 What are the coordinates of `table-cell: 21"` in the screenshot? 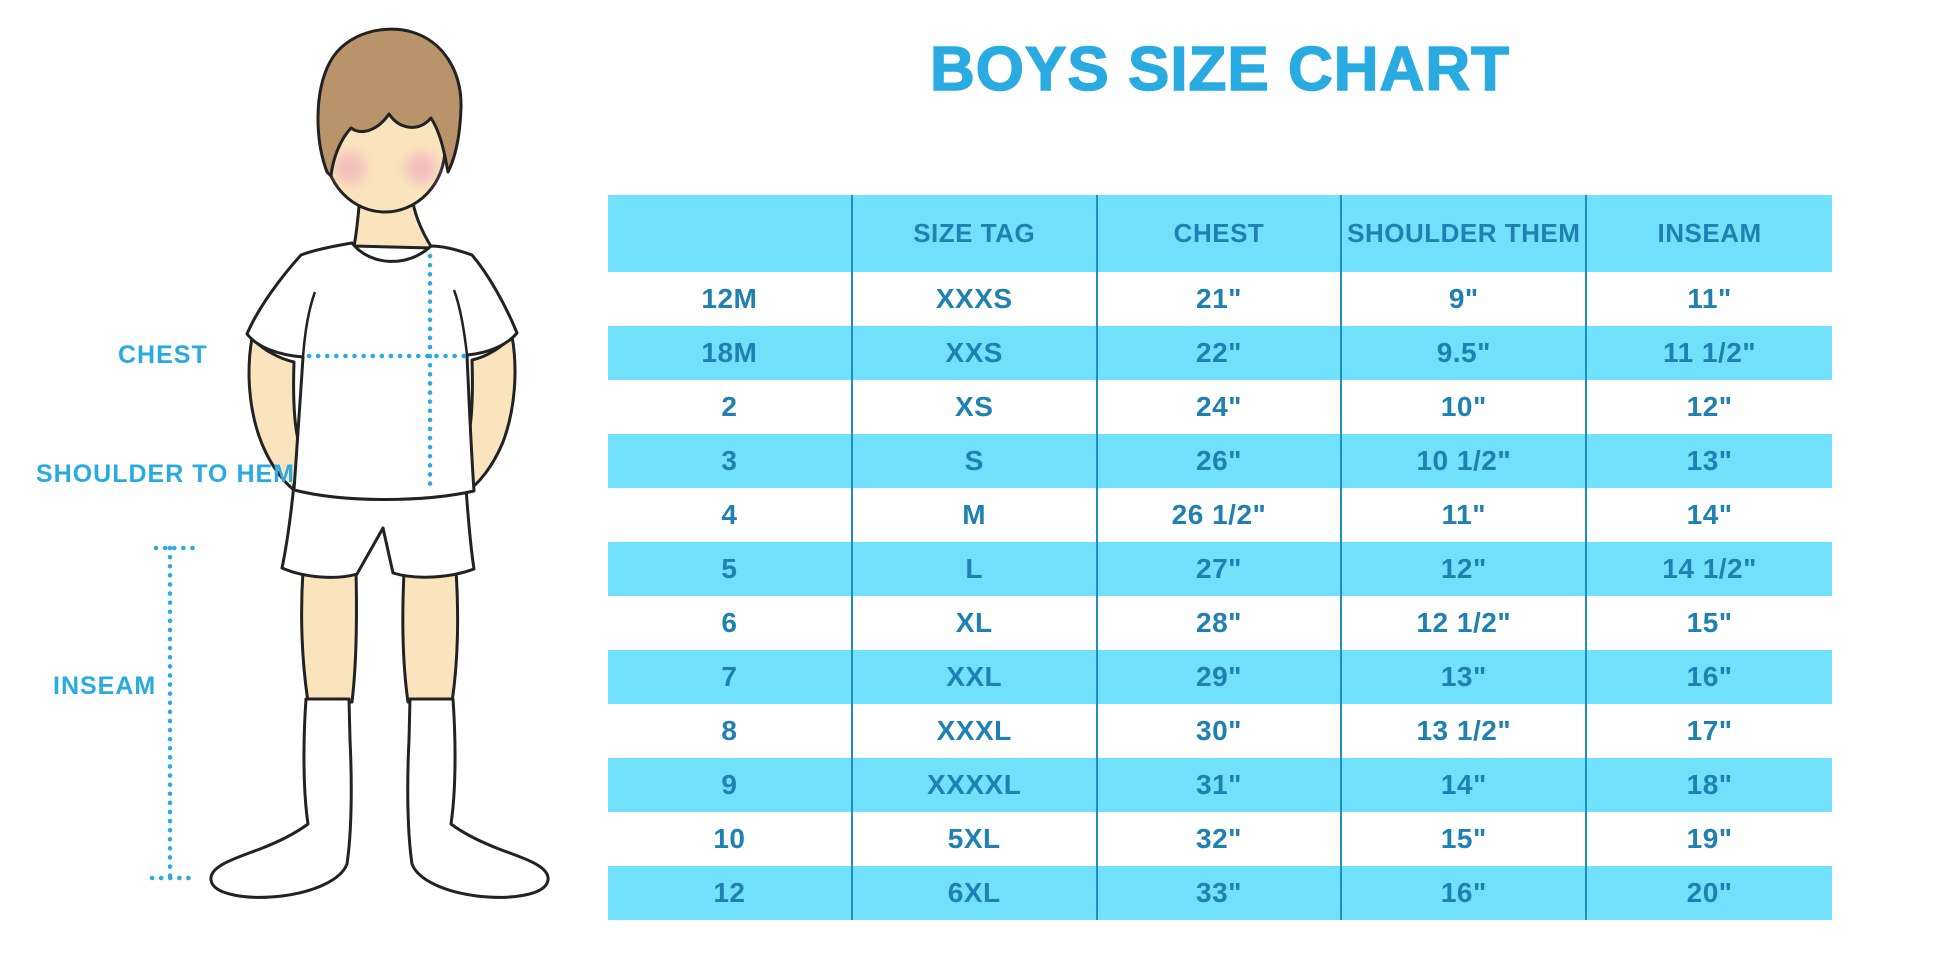 It's located at (1220, 299).